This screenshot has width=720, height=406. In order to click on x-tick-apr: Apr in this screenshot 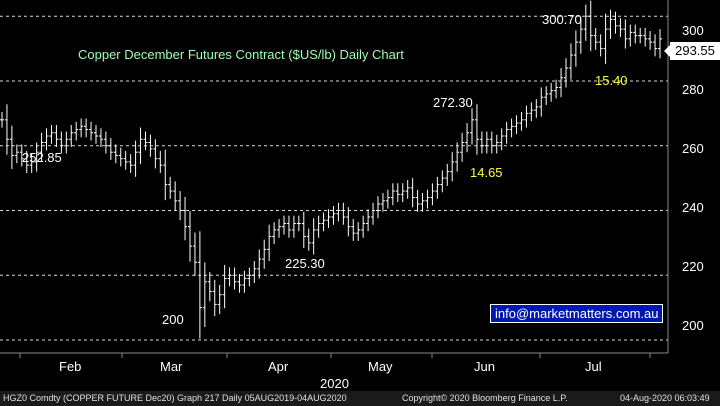, I will do `click(278, 366)`.